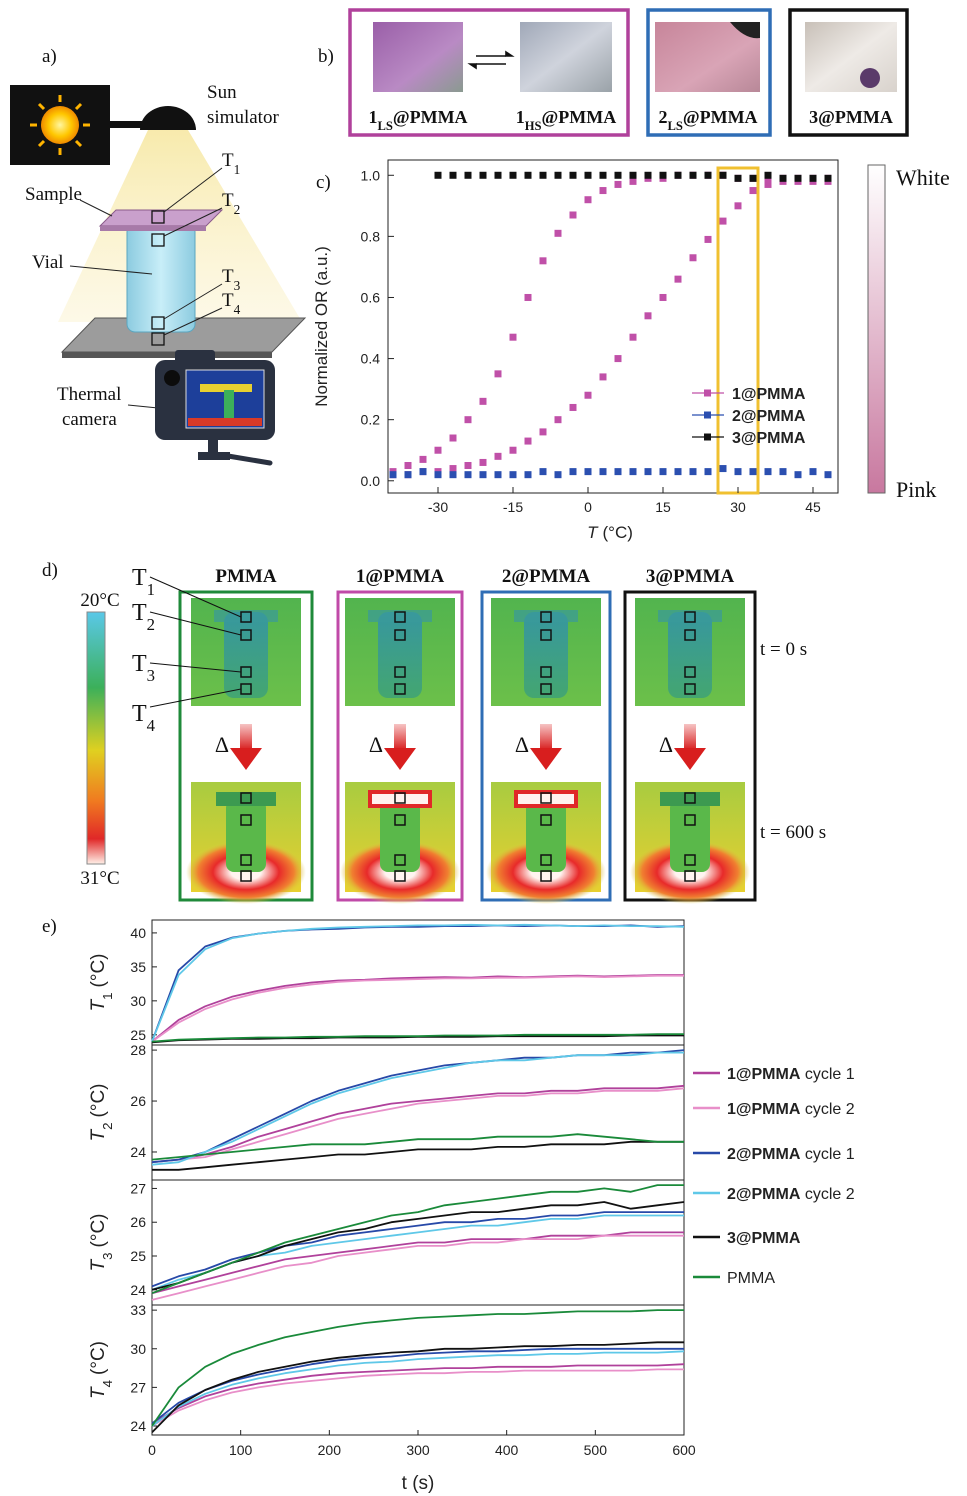  I want to click on x-tick-label: 100, so click(241, 1450).